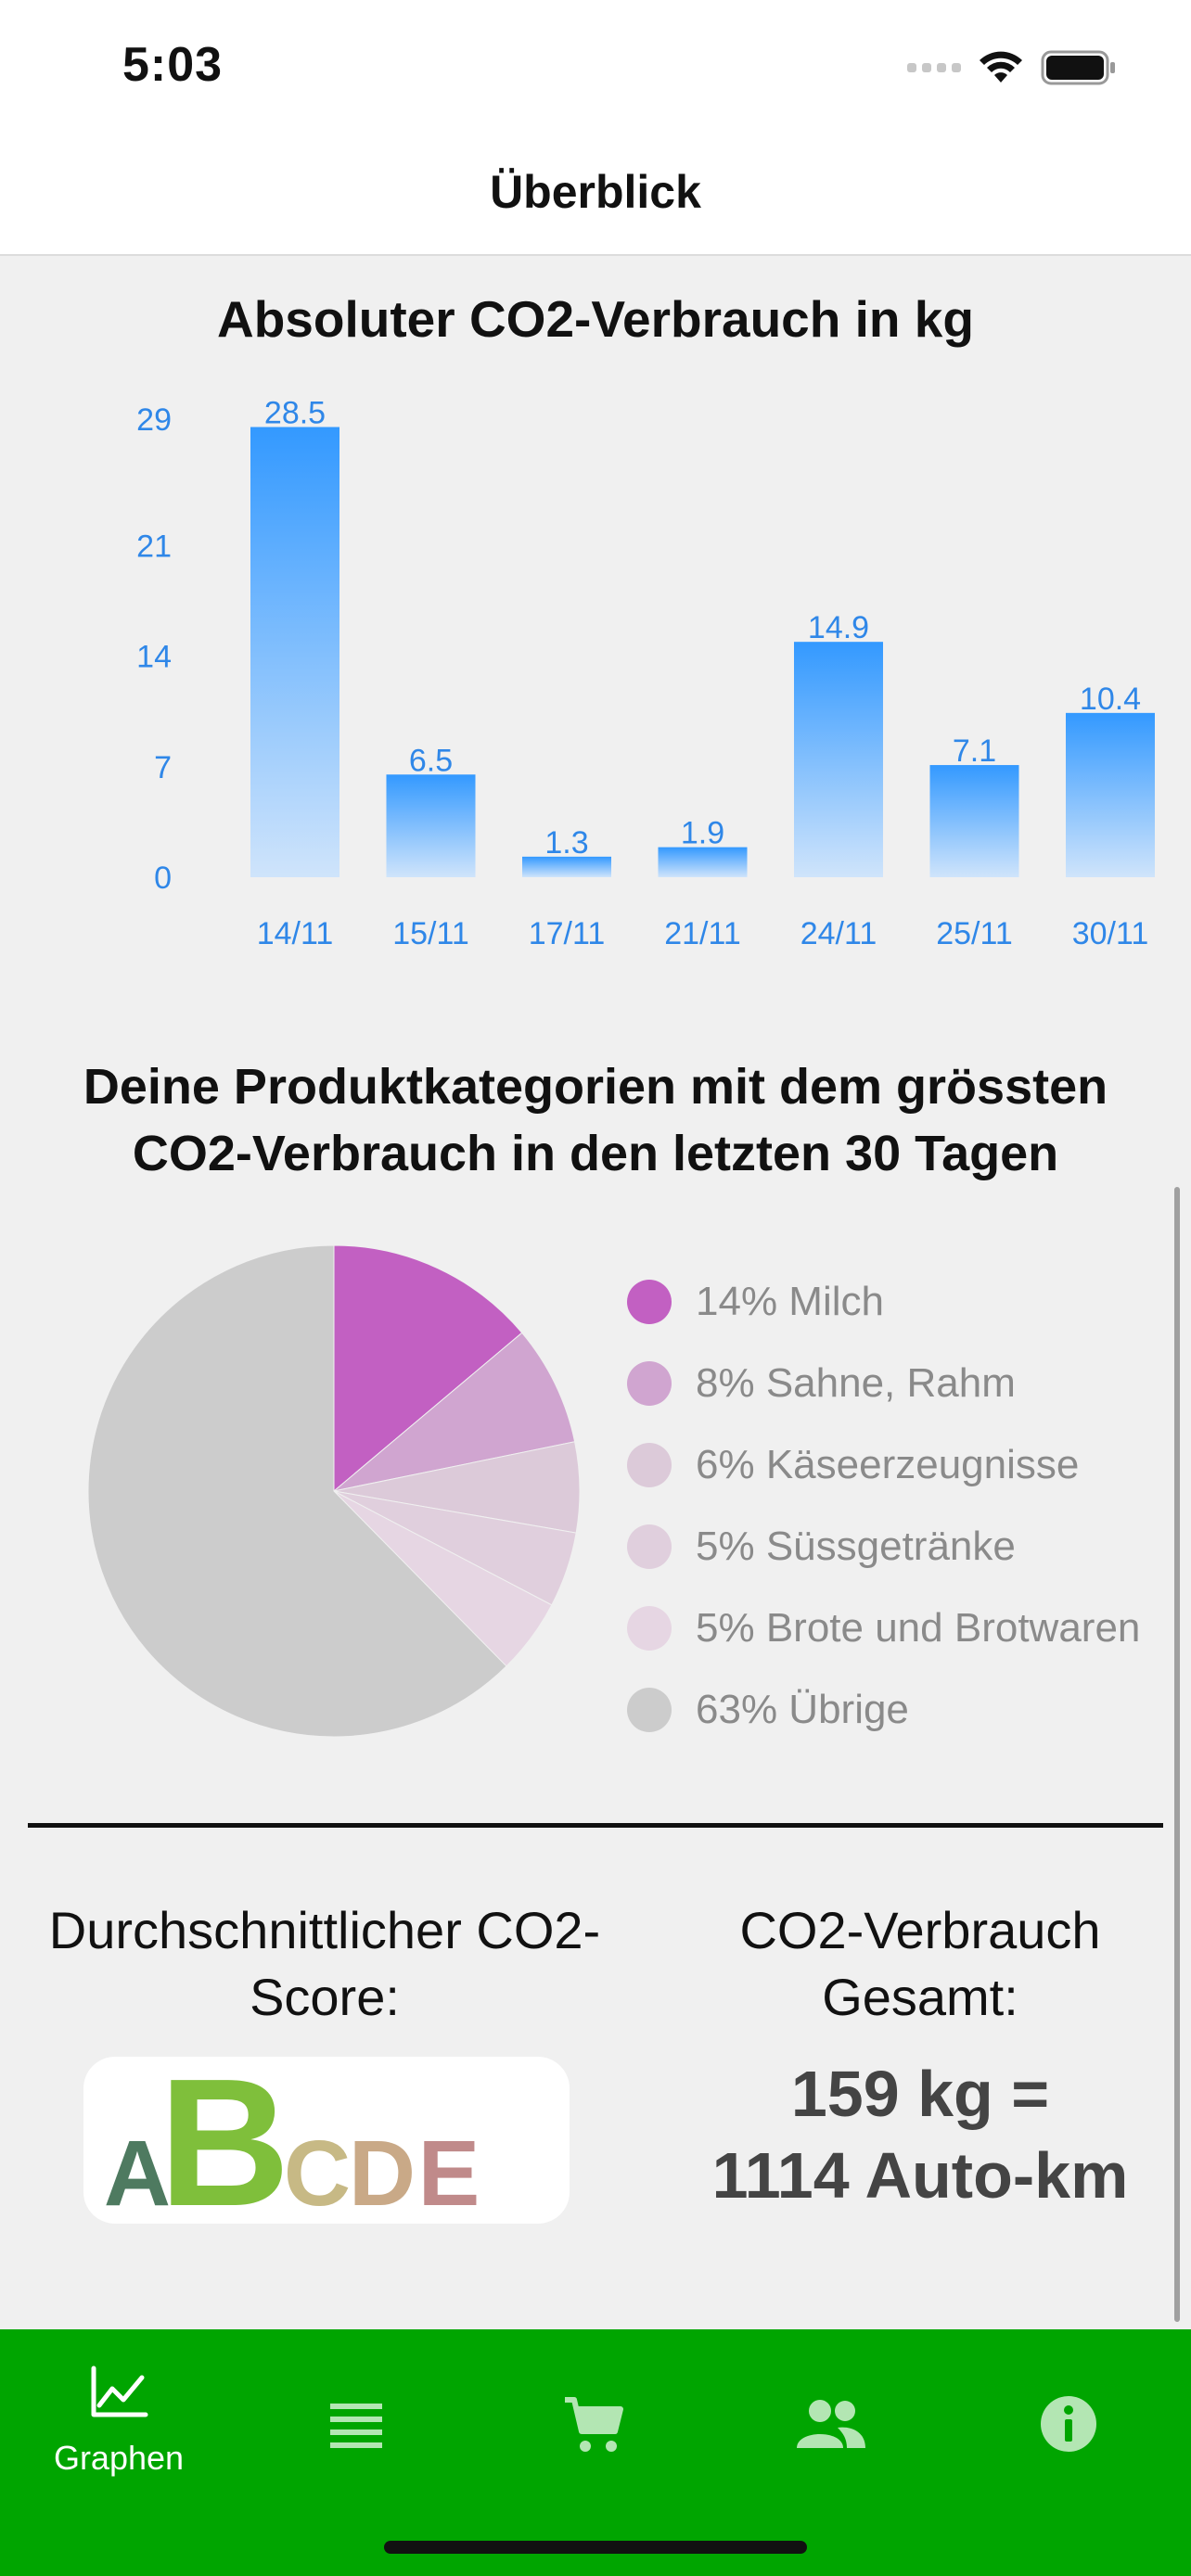  I want to click on tab-cart, so click(593, 2418).